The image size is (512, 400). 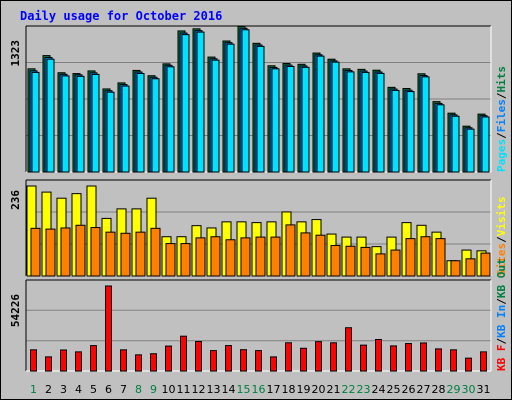 What do you see at coordinates (199, 389) in the screenshot?
I see `x-tick-label: 12` at bounding box center [199, 389].